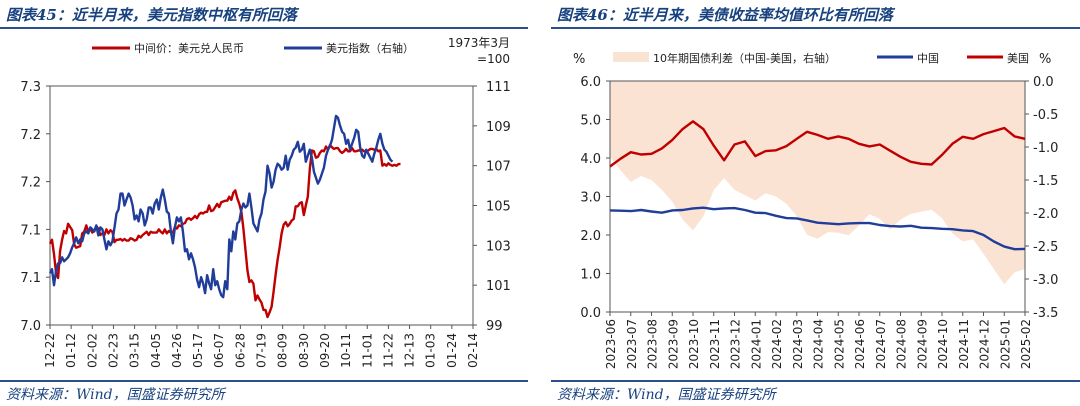 This screenshot has width=1080, height=406. What do you see at coordinates (135, 350) in the screenshot?
I see `x-tick-label: 03-15` at bounding box center [135, 350].